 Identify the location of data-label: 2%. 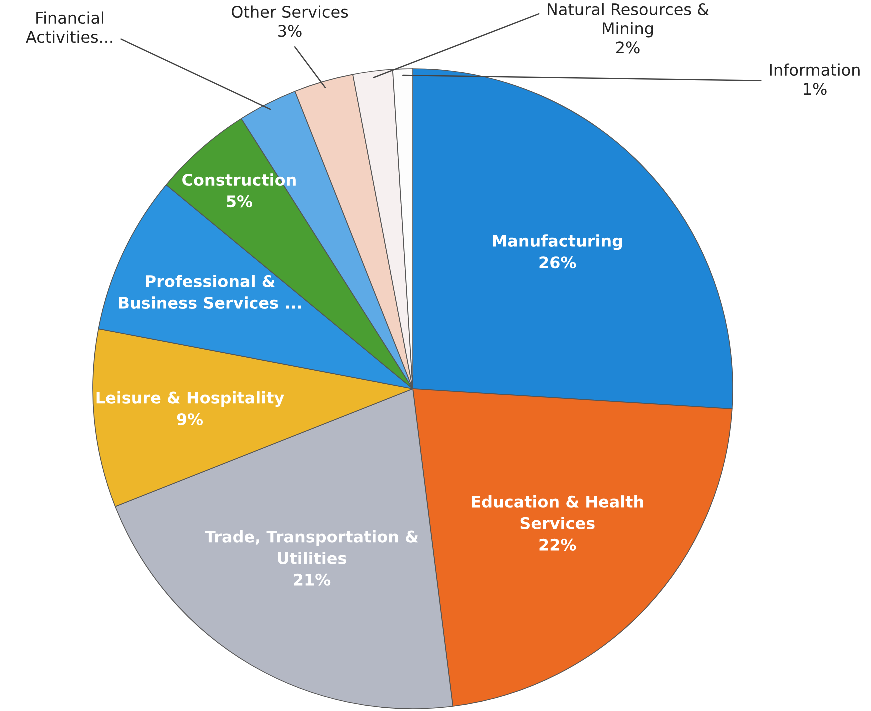
(628, 48).